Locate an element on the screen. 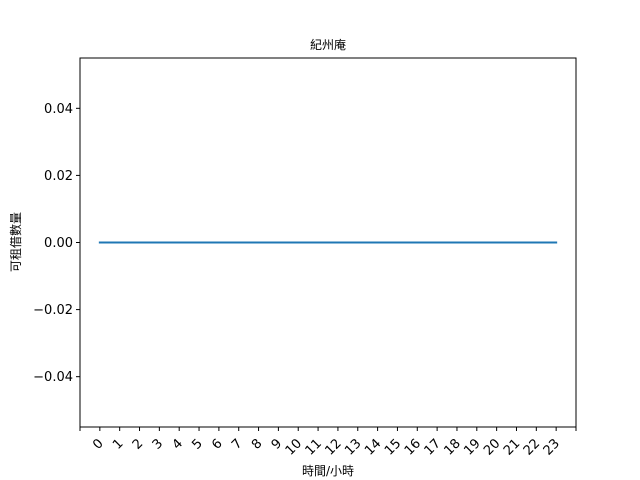  y-tick-label: −0.02 is located at coordinates (53, 310).